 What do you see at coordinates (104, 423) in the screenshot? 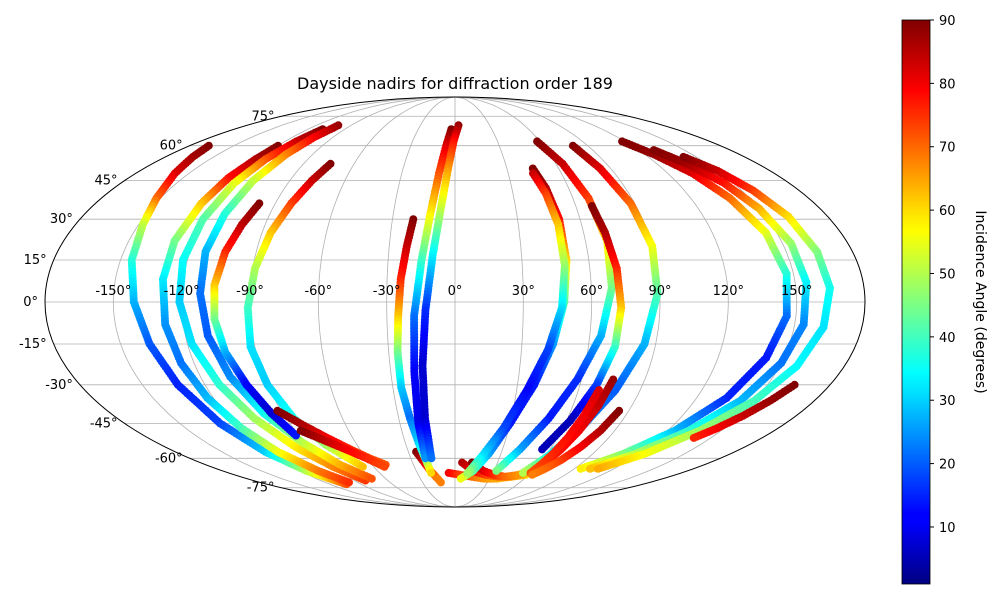
I see `latitude-tick-label: -45°` at bounding box center [104, 423].